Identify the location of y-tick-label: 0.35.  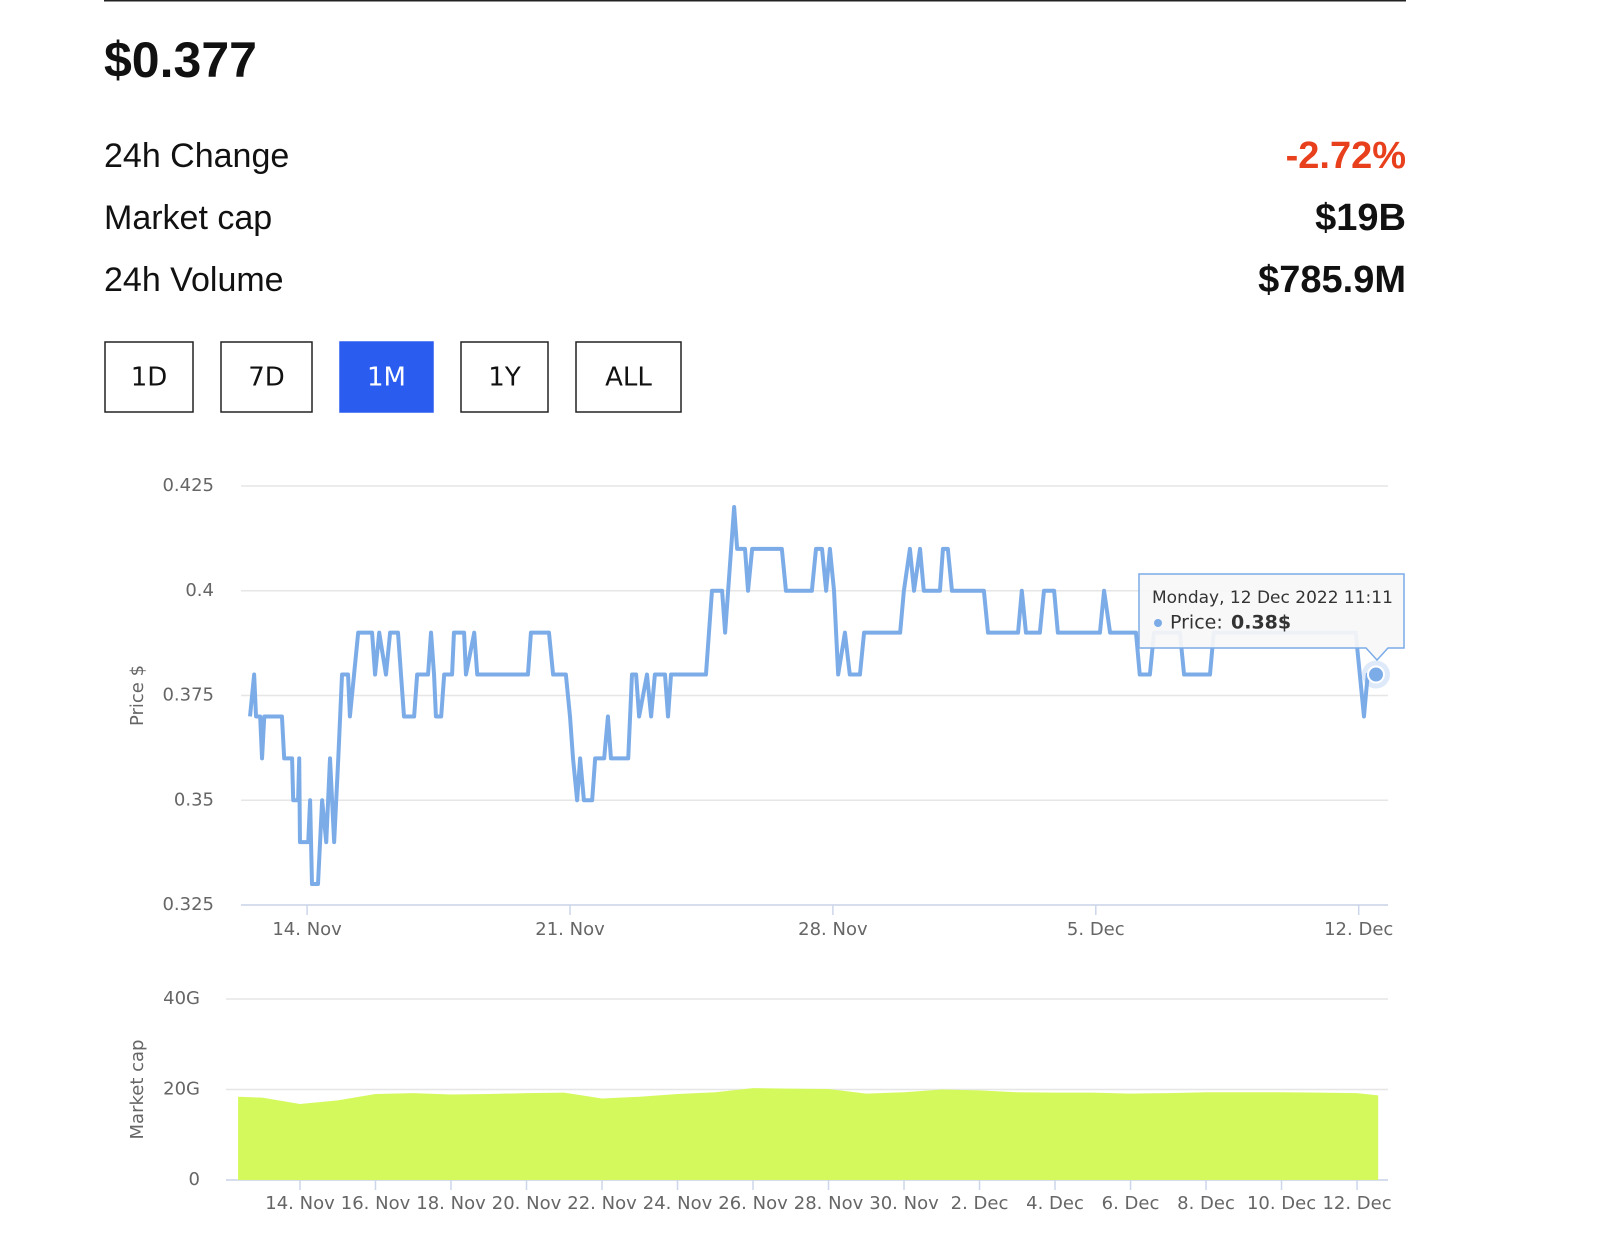
(194, 799).